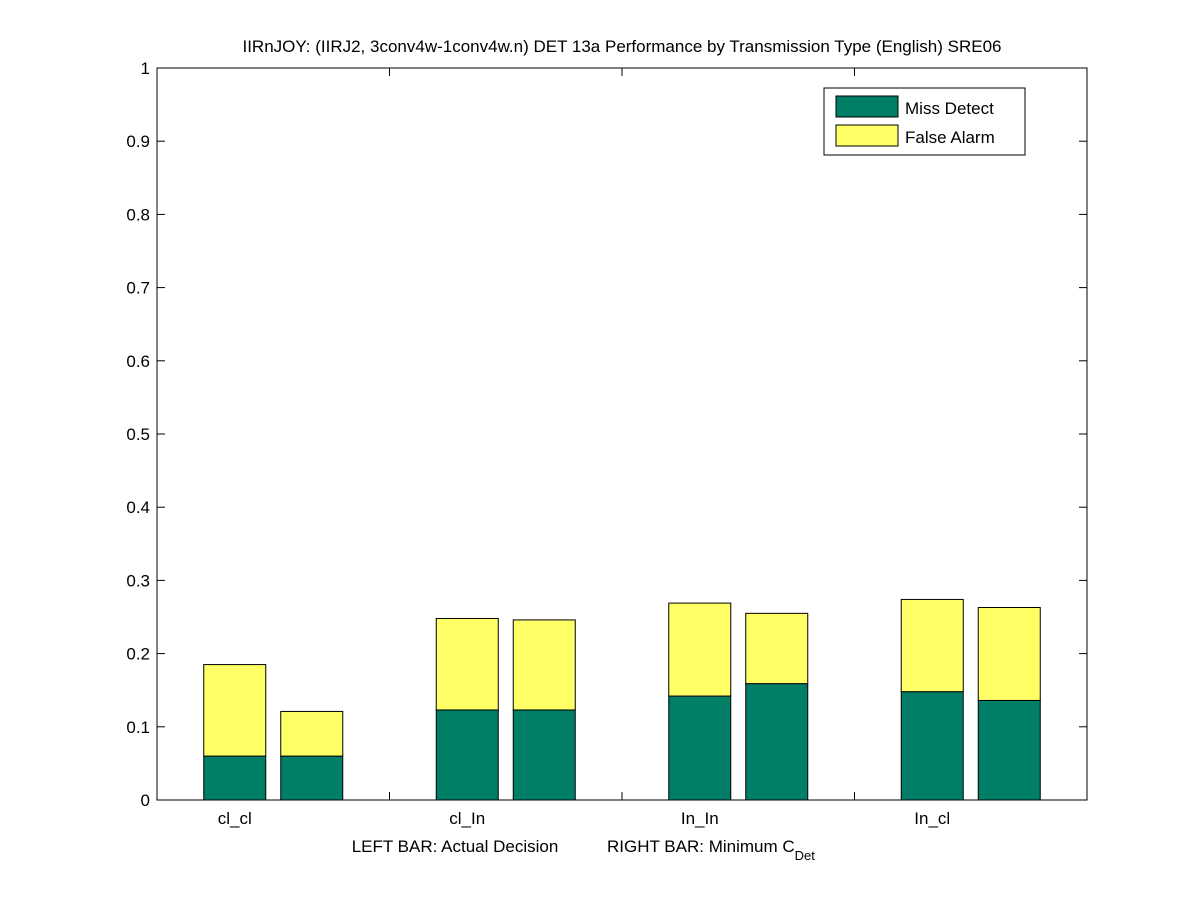 The height and width of the screenshot is (900, 1201). Describe the element at coordinates (867, 135) in the screenshot. I see `legend-swatch-false-alarm` at that location.